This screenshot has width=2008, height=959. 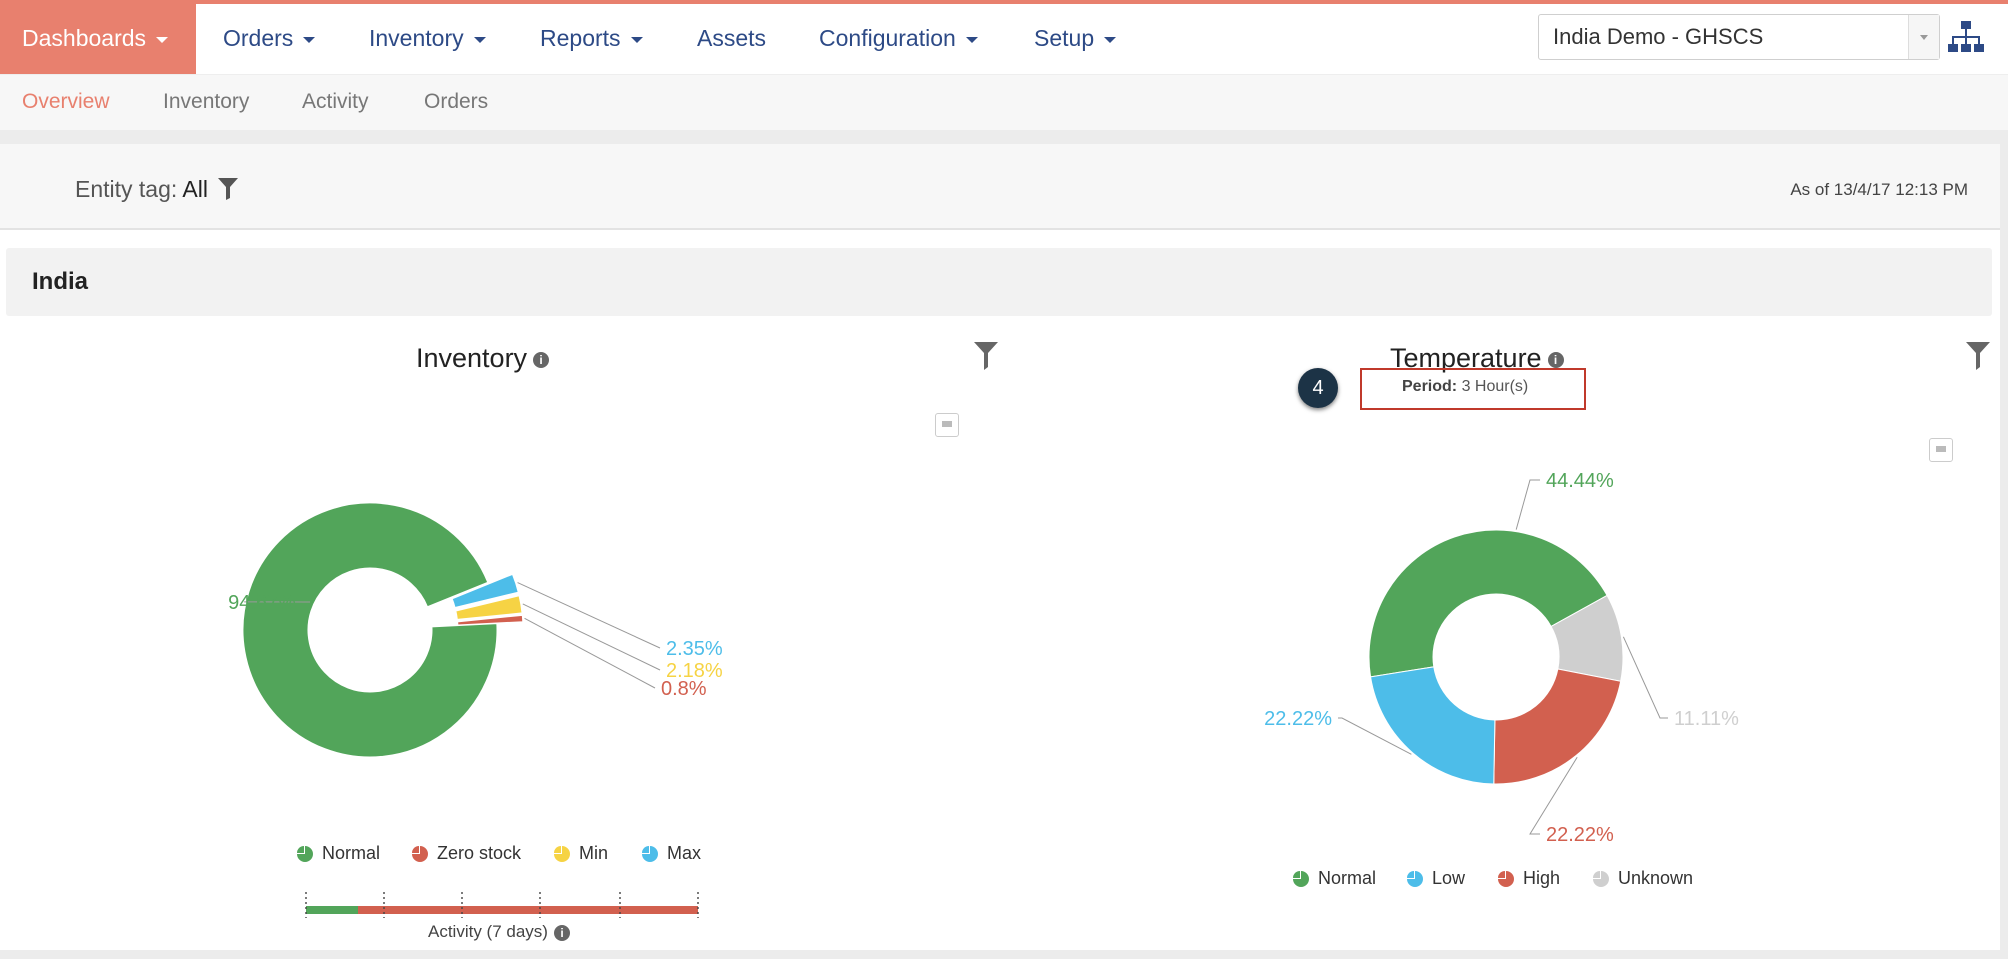 What do you see at coordinates (1298, 719) in the screenshot?
I see `data-label-low: 22.22%` at bounding box center [1298, 719].